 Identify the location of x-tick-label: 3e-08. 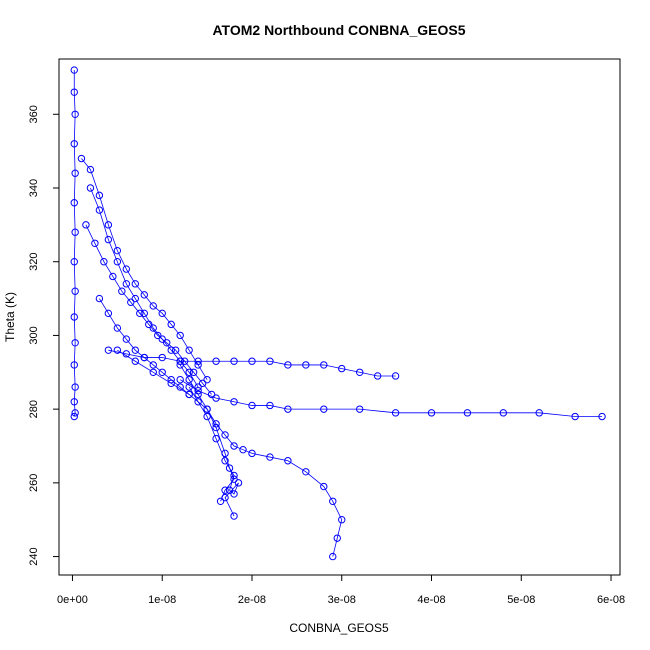
(342, 600).